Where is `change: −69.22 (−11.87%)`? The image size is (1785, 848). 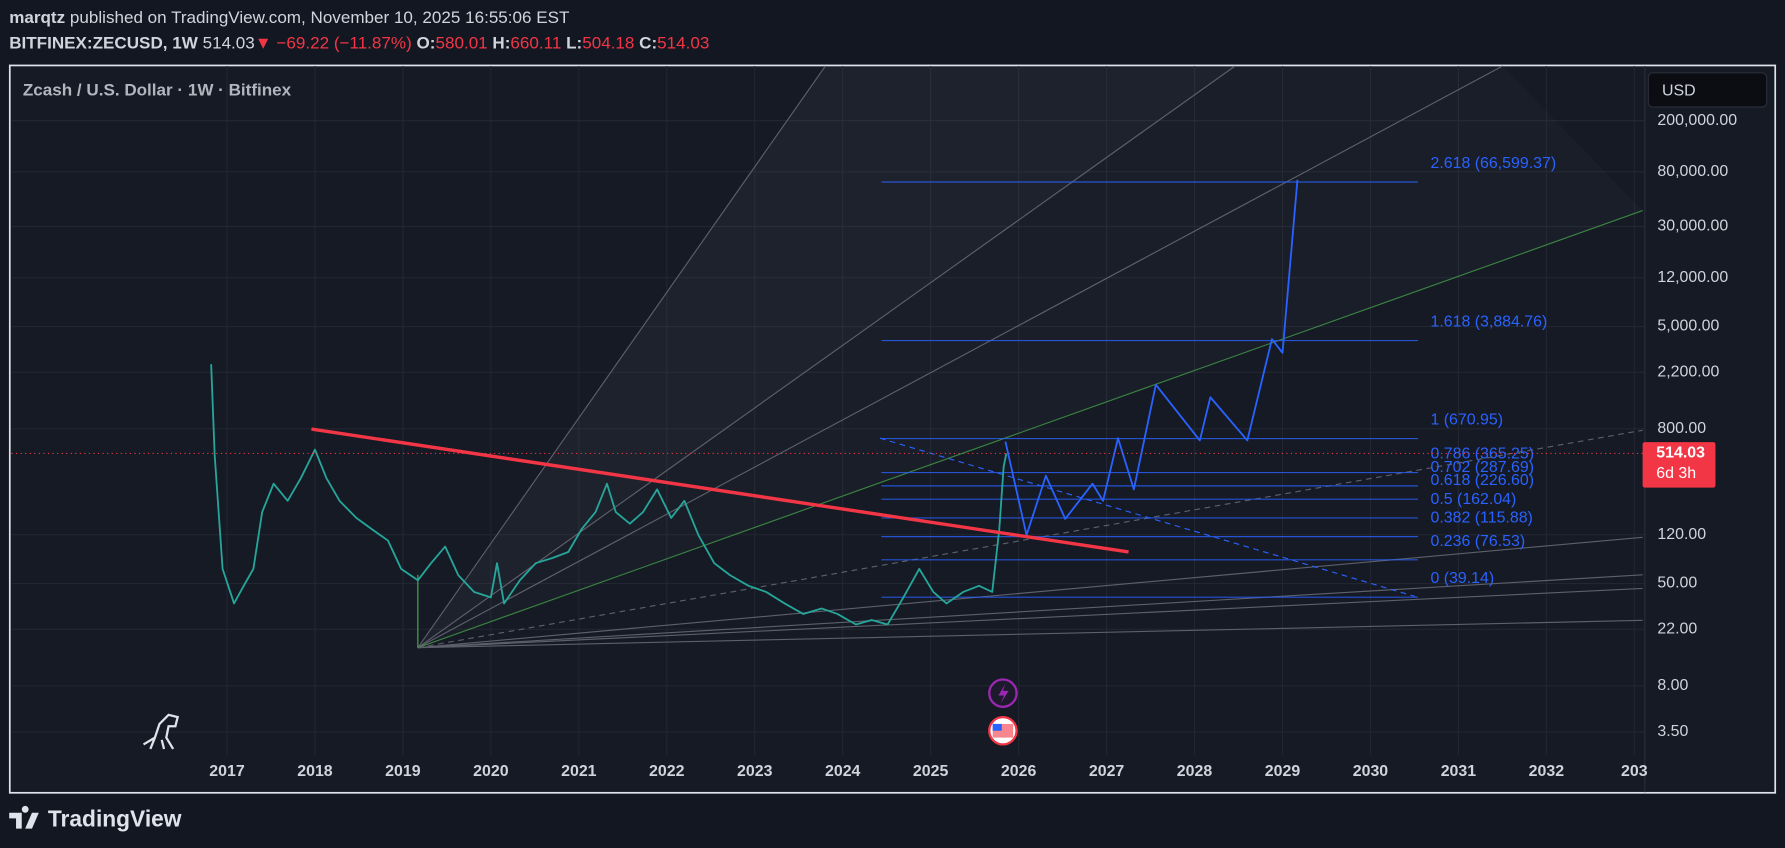
change: −69.22 (−11.87%) is located at coordinates (343, 42).